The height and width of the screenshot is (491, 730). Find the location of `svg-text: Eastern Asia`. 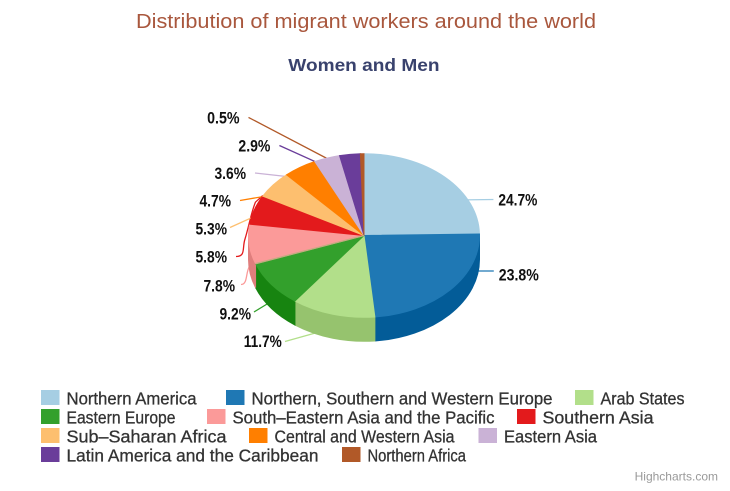

svg-text: Eastern Asia is located at coordinates (550, 436).